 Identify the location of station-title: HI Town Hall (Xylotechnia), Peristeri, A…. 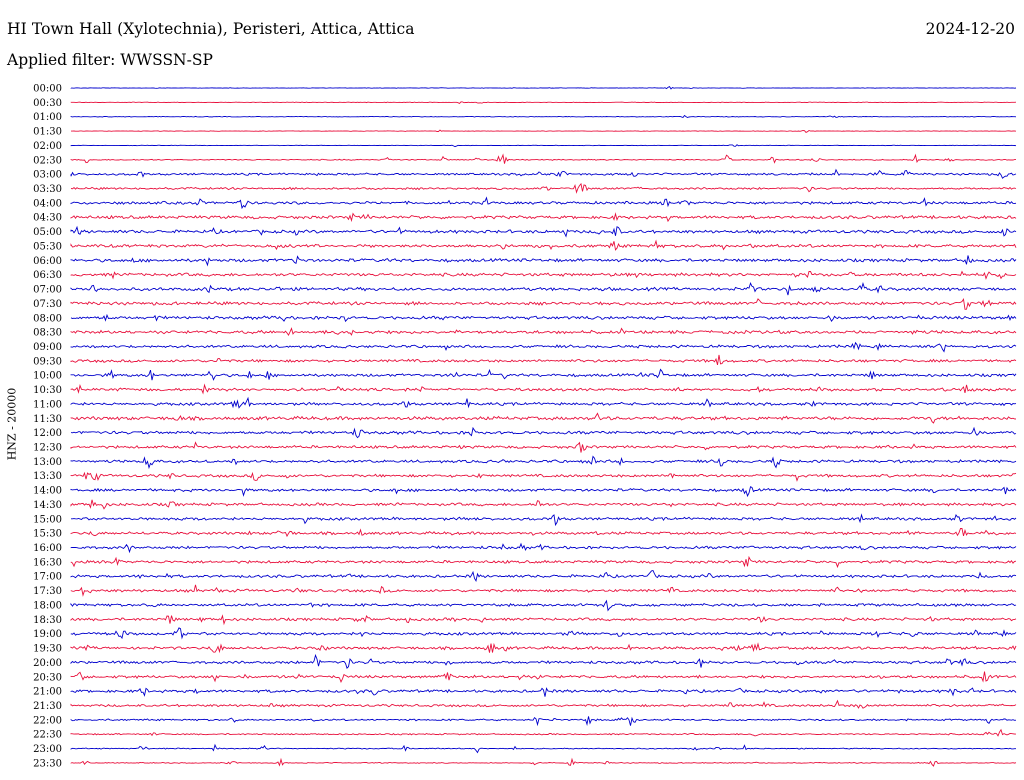
(211, 29).